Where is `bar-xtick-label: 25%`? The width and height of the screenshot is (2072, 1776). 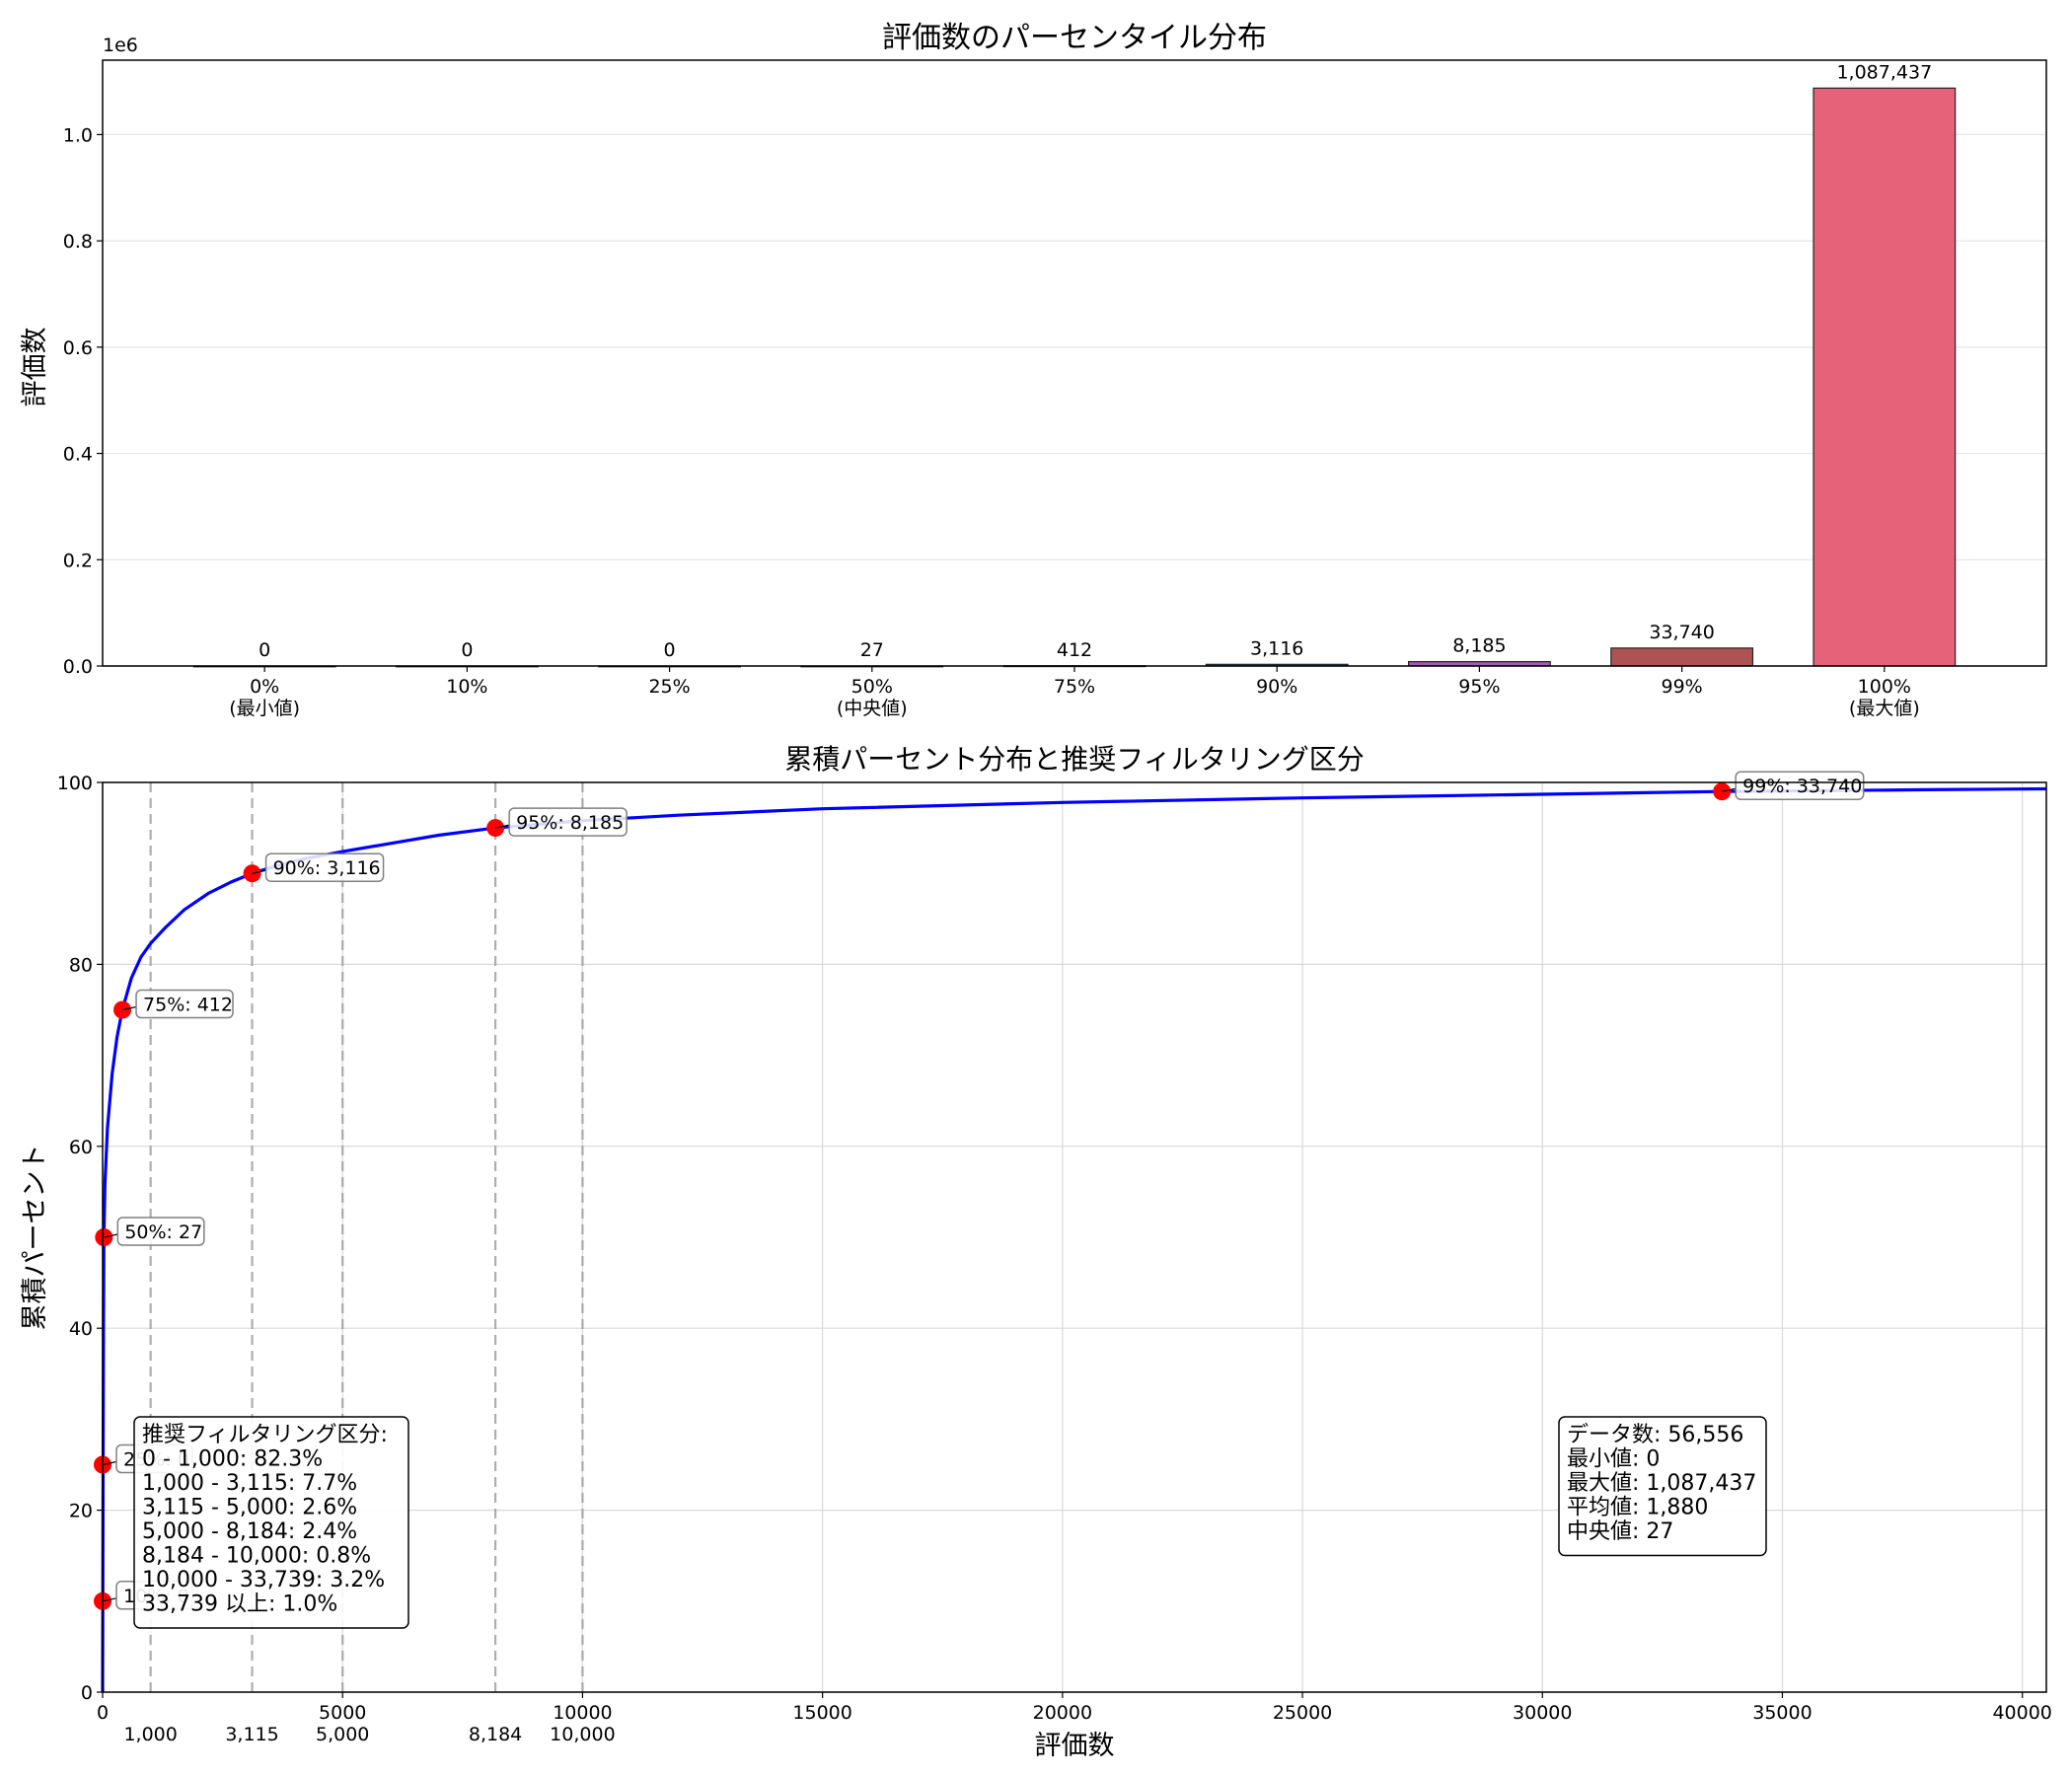
bar-xtick-label: 25% is located at coordinates (669, 687).